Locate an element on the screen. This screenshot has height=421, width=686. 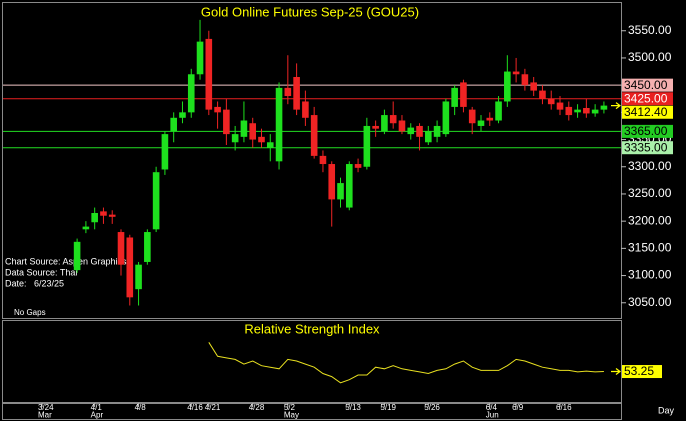
rsi-title: Relative Strength Index is located at coordinates (312, 328).